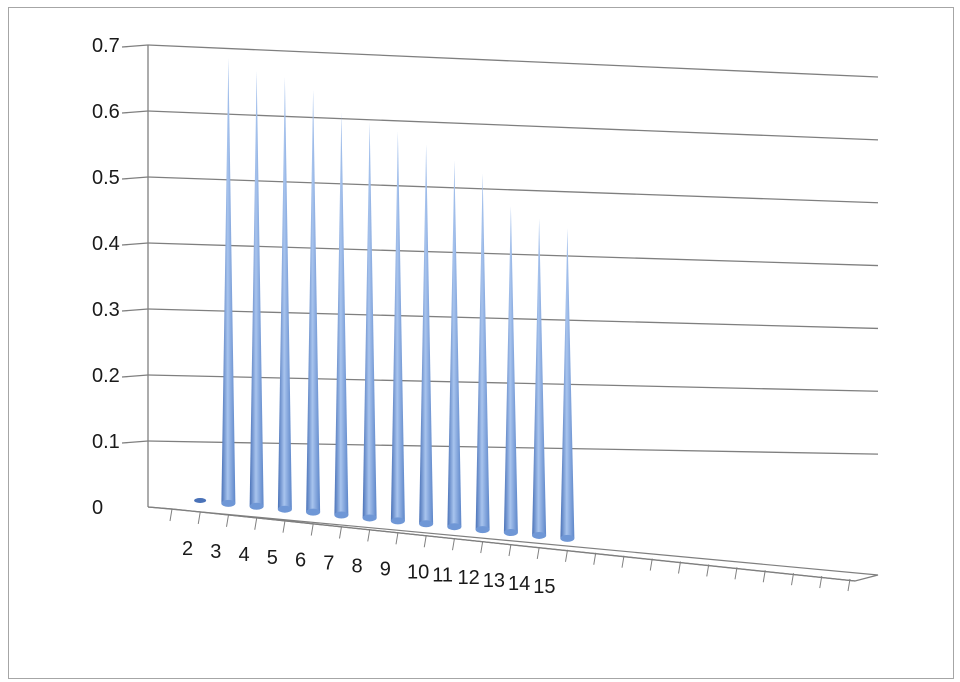 This screenshot has width=960, height=682. What do you see at coordinates (418, 572) in the screenshot?
I see `x-tick-label: 10` at bounding box center [418, 572].